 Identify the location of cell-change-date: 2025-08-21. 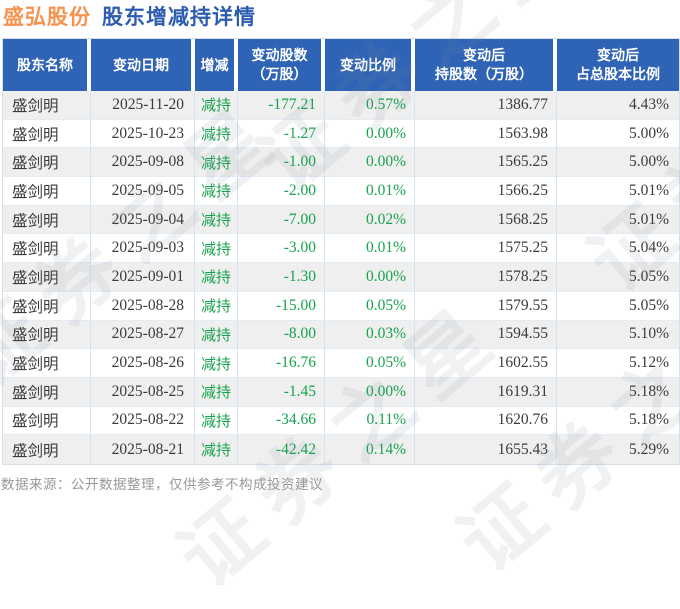
(143, 449).